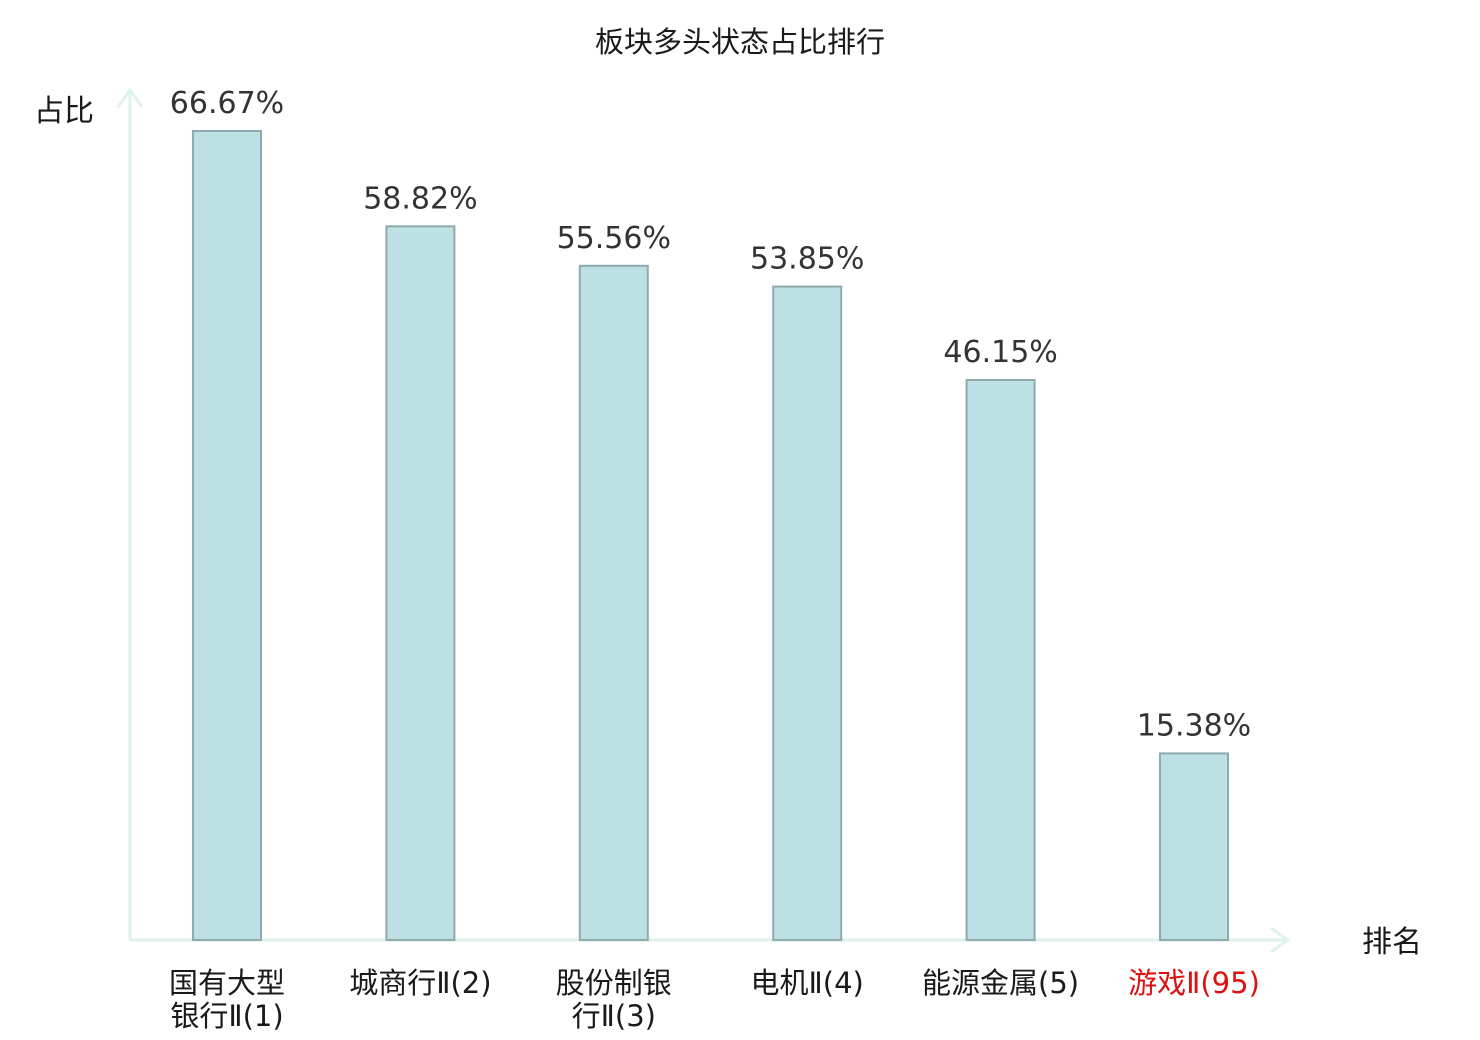 Image resolution: width=1480 pixels, height=1040 pixels. What do you see at coordinates (614, 1016) in the screenshot?
I see `category-label-line: 行Ⅱ(3)` at bounding box center [614, 1016].